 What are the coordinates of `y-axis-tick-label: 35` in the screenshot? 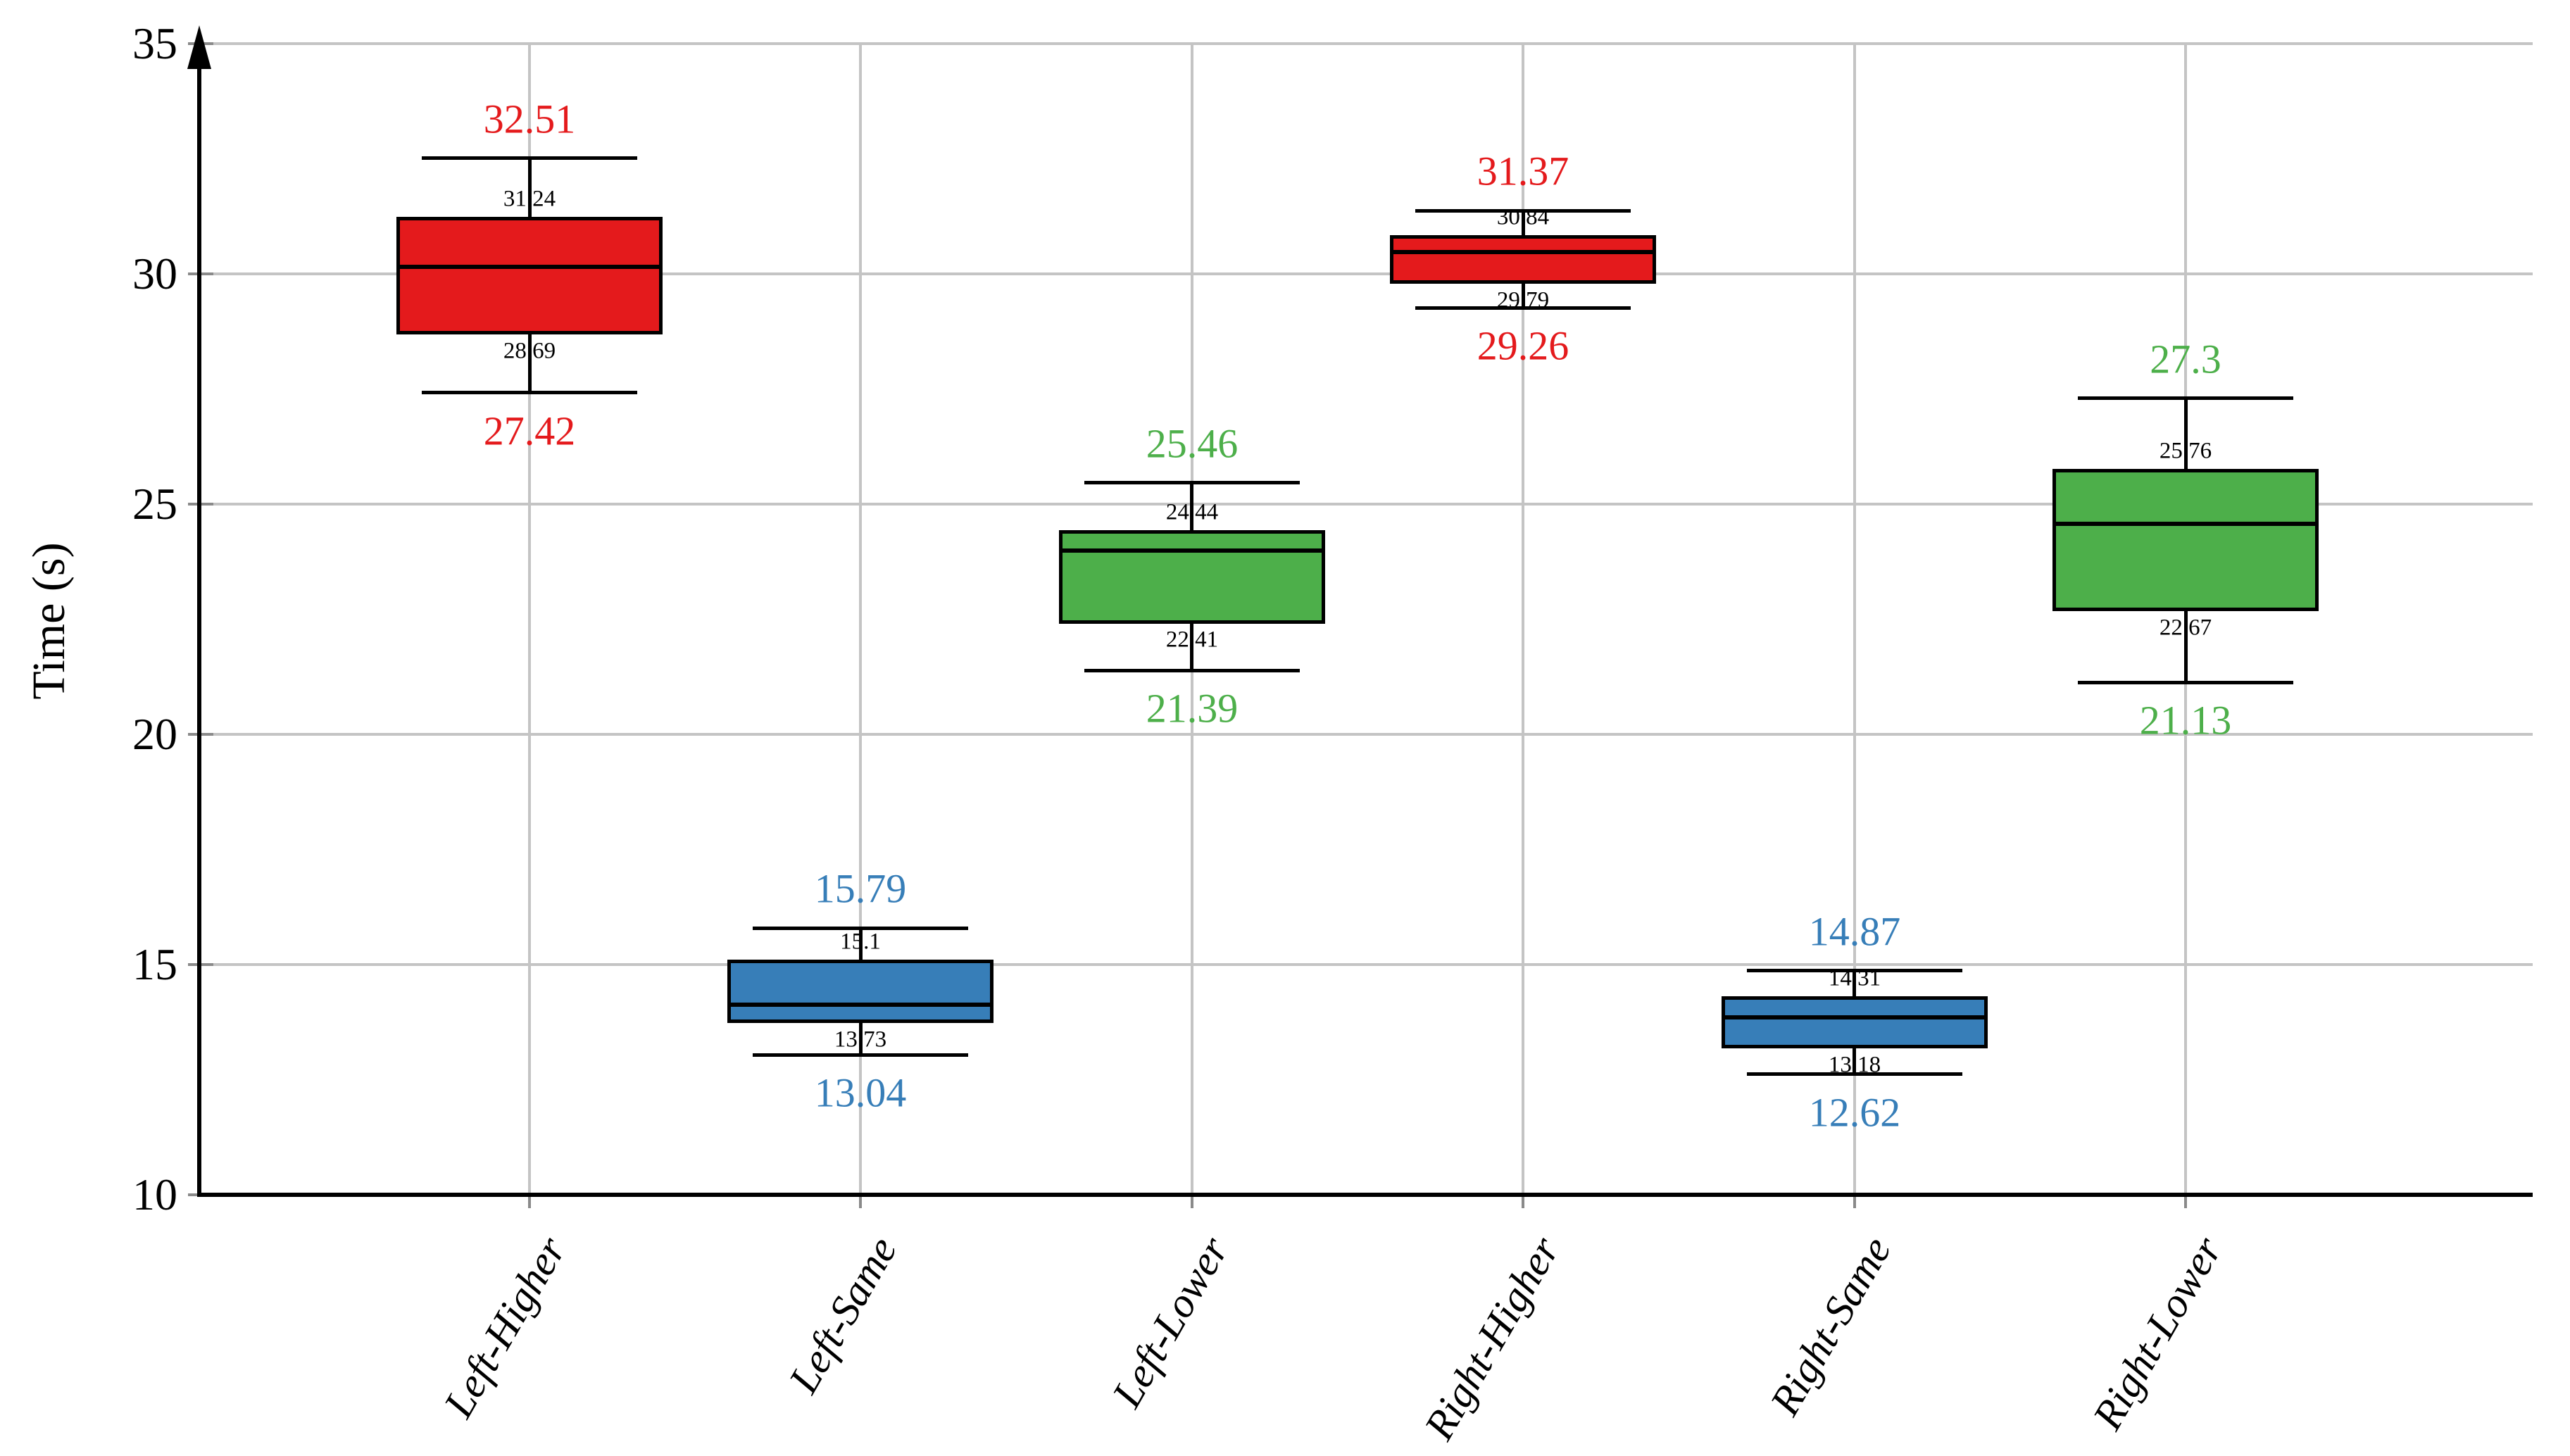 It's located at (154, 43).